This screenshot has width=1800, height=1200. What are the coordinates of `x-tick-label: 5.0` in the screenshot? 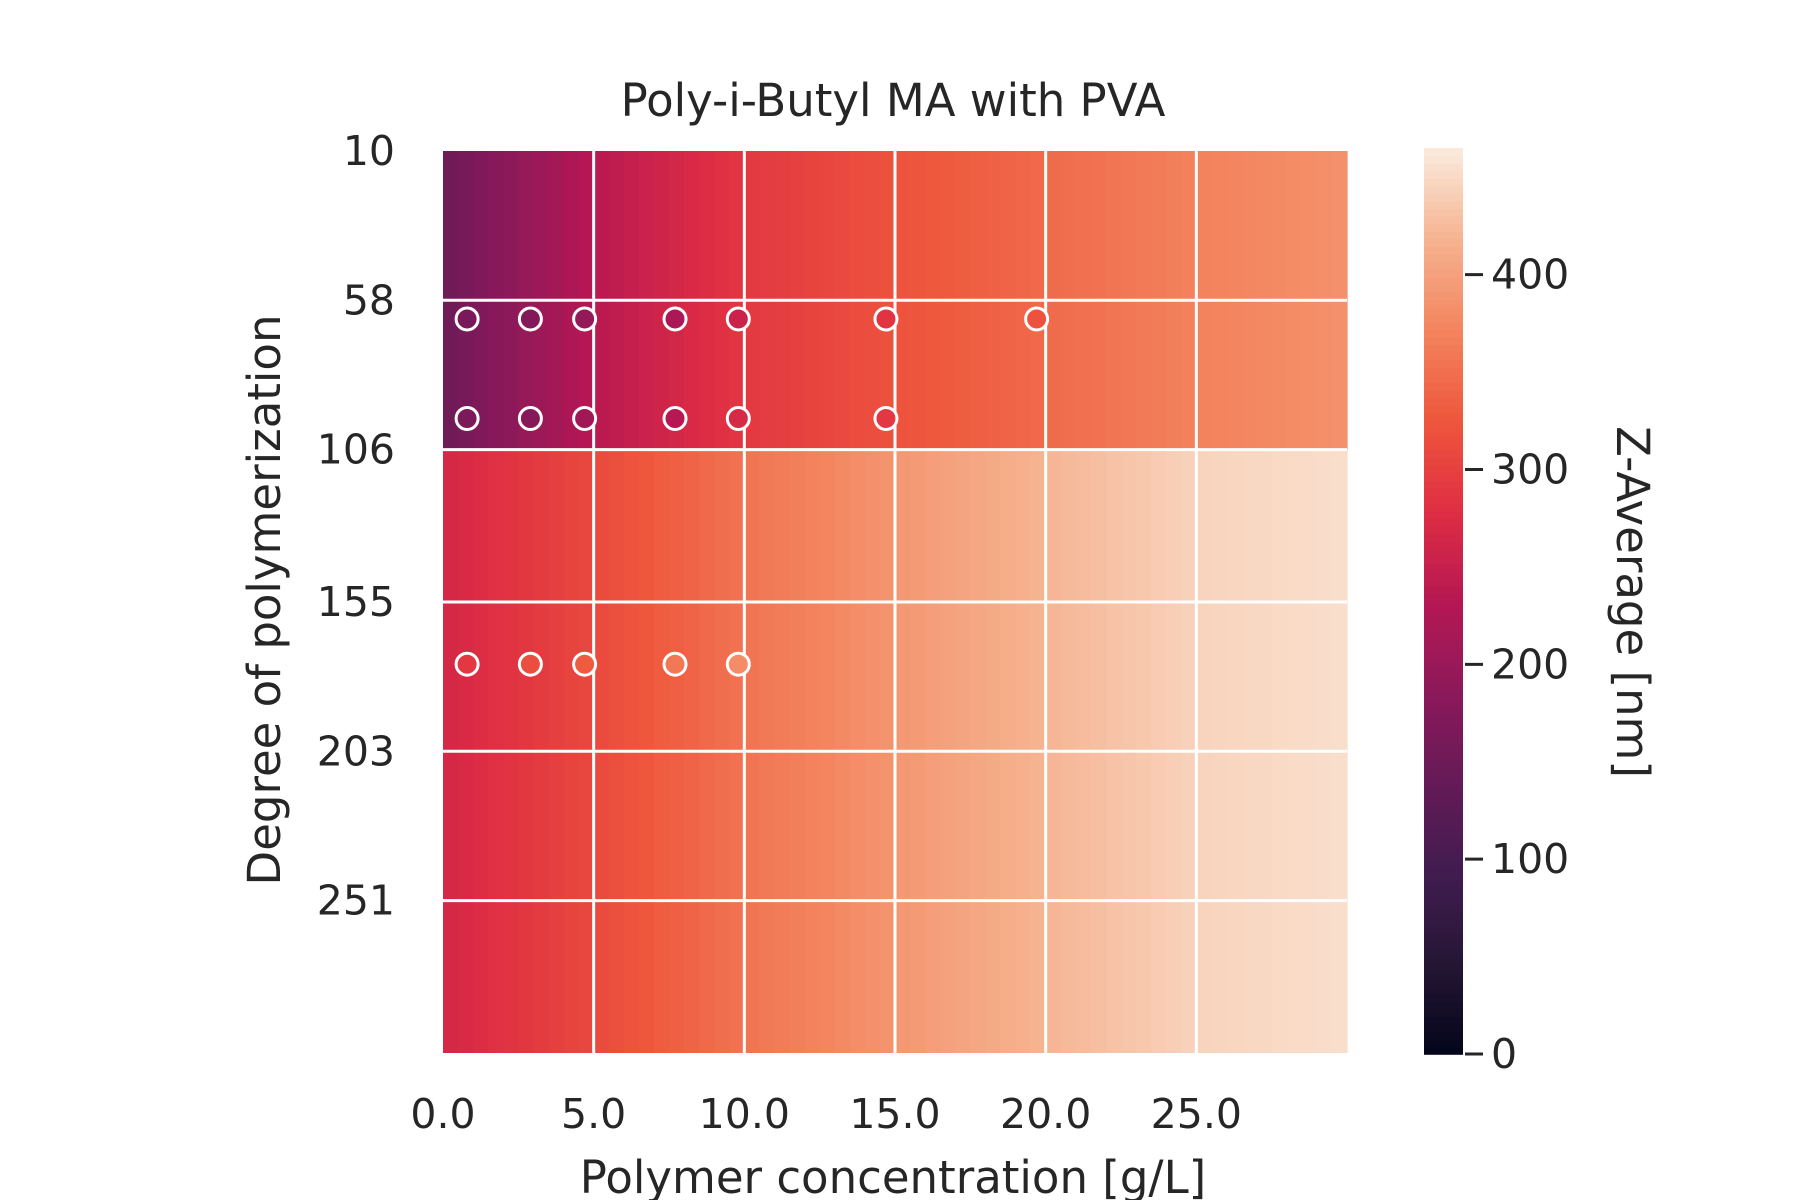 It's located at (593, 1114).